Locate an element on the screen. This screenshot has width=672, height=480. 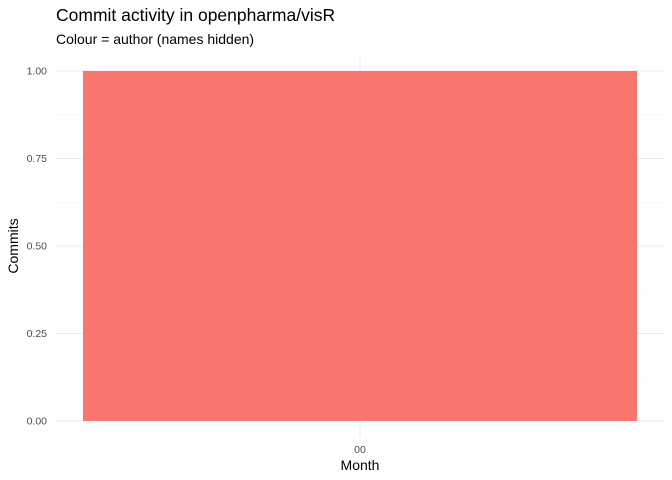
y-tick-label: 1.00 is located at coordinates (37, 72).